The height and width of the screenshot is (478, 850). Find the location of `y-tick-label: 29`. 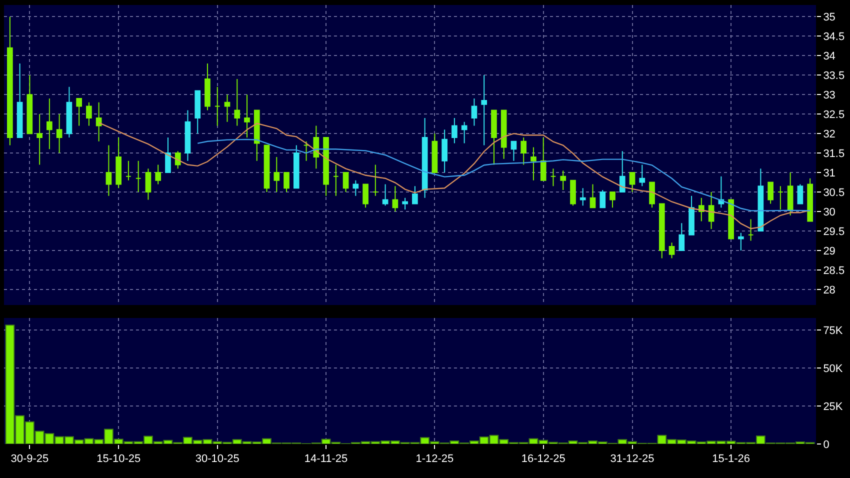

y-tick-label: 29 is located at coordinates (829, 251).